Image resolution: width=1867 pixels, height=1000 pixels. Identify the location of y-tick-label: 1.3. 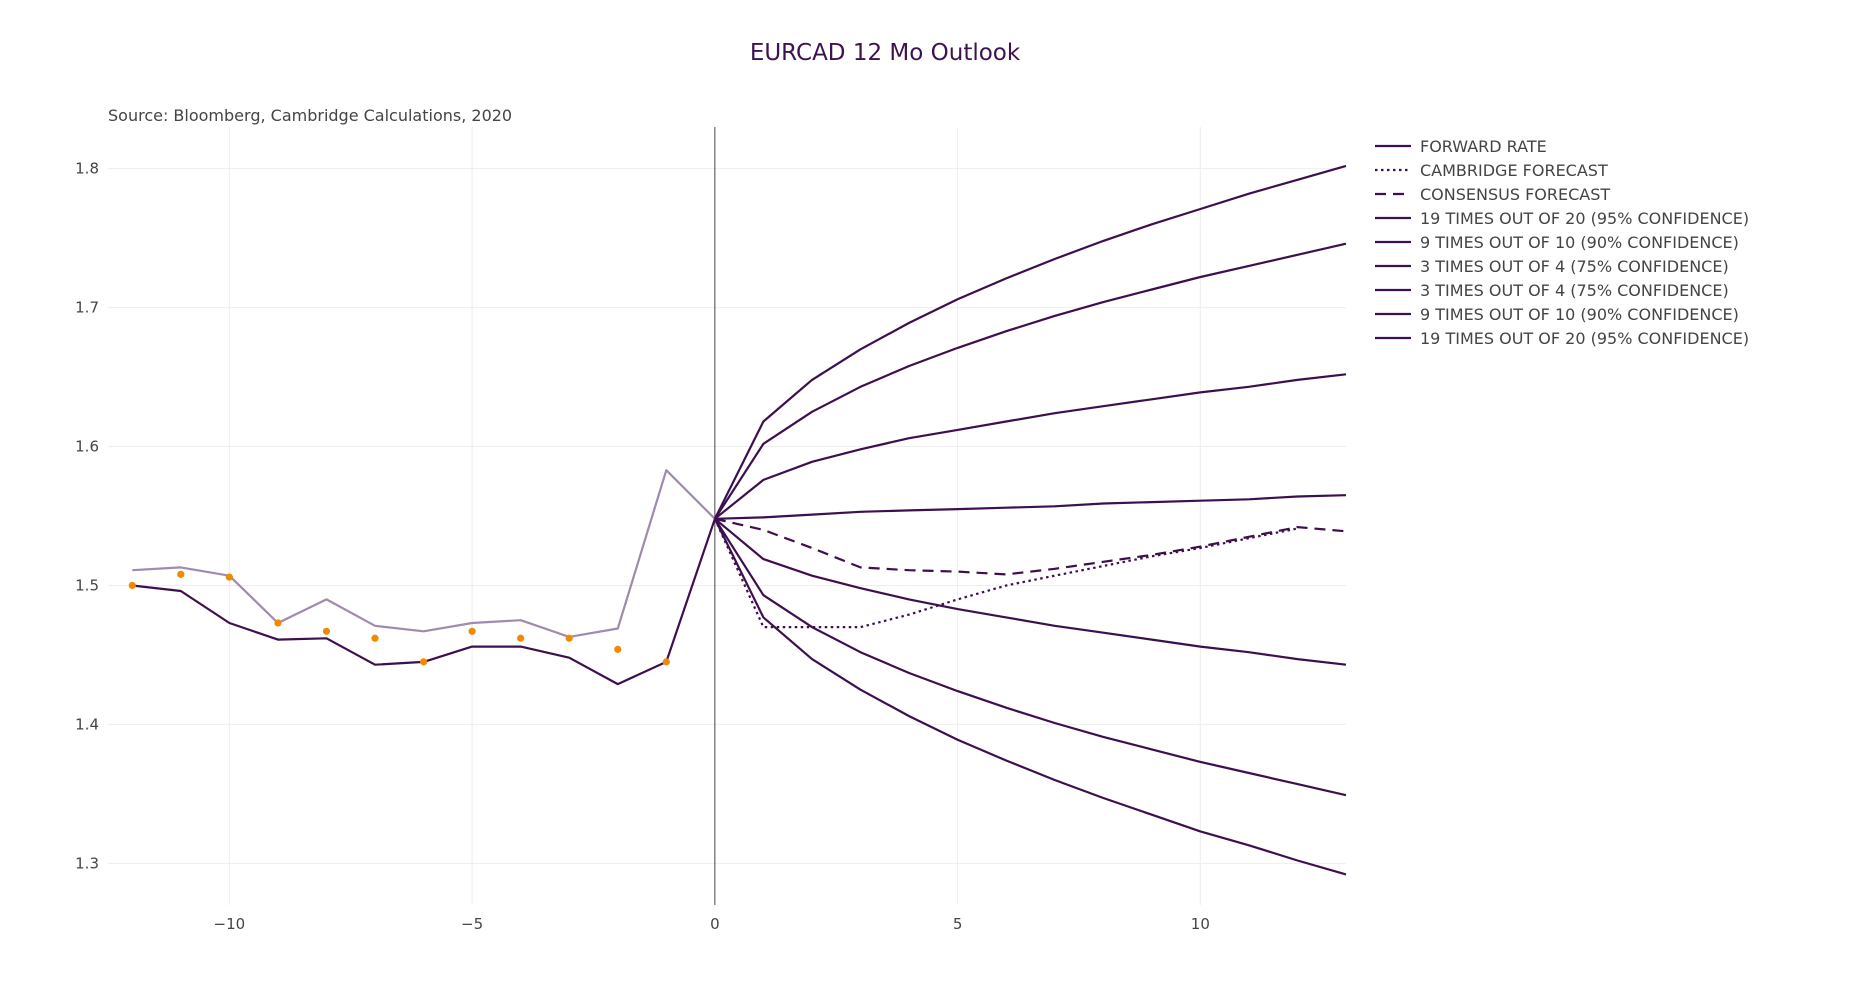
(87, 863).